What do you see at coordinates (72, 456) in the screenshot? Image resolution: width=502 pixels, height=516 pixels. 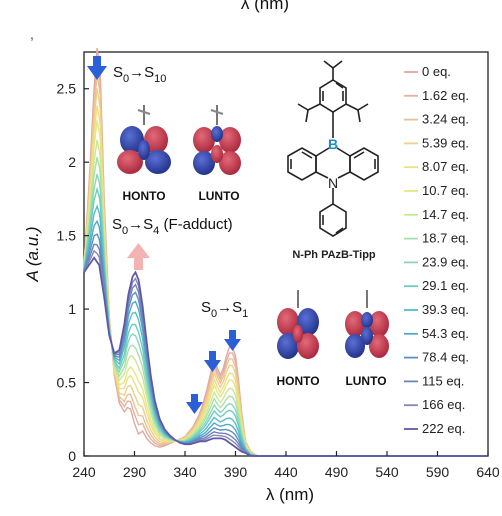 I see `y-tick-label-0: 0` at bounding box center [72, 456].